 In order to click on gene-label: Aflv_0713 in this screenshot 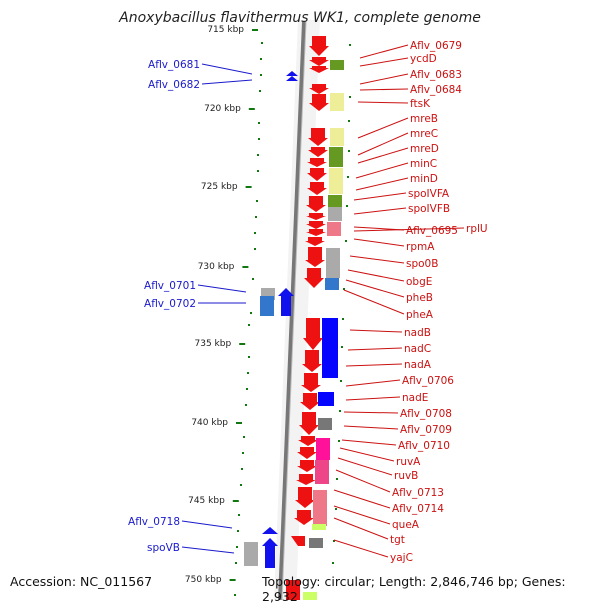, I will do `click(418, 493)`.